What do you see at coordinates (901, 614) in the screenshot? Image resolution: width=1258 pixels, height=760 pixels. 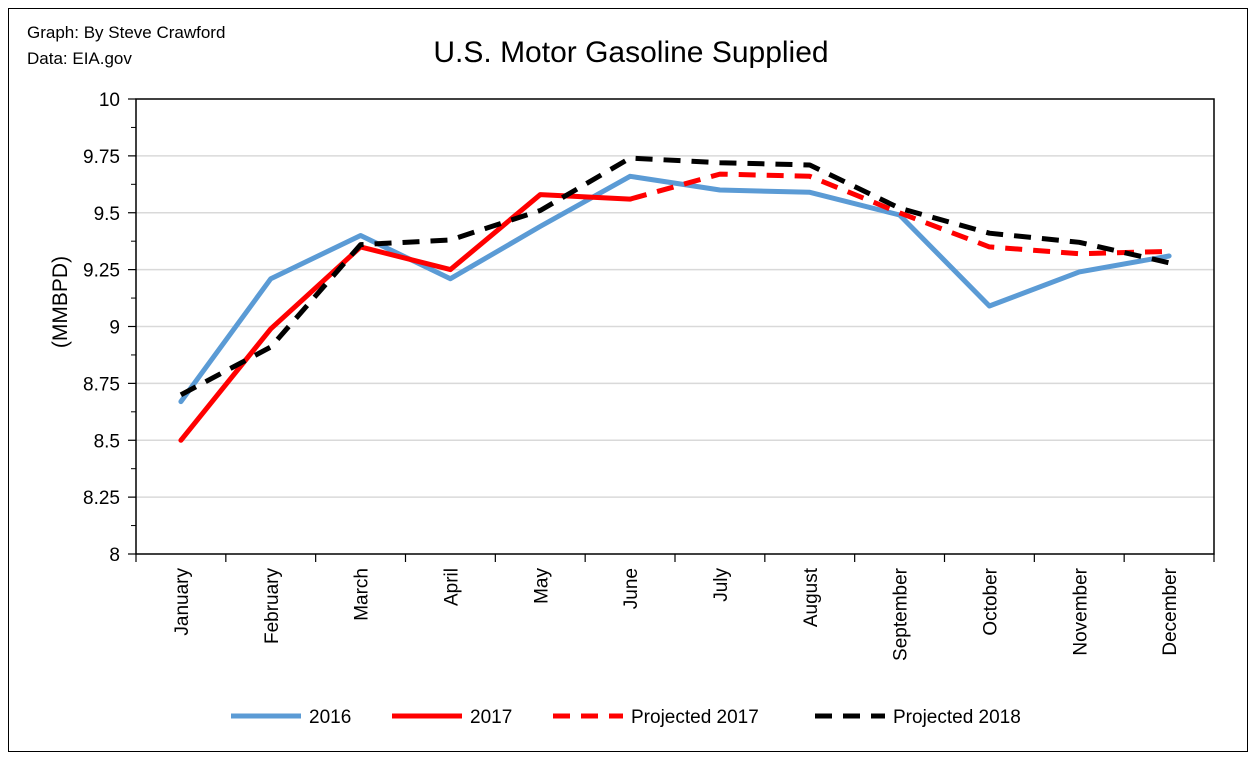 I see `x-tick-label: September` at bounding box center [901, 614].